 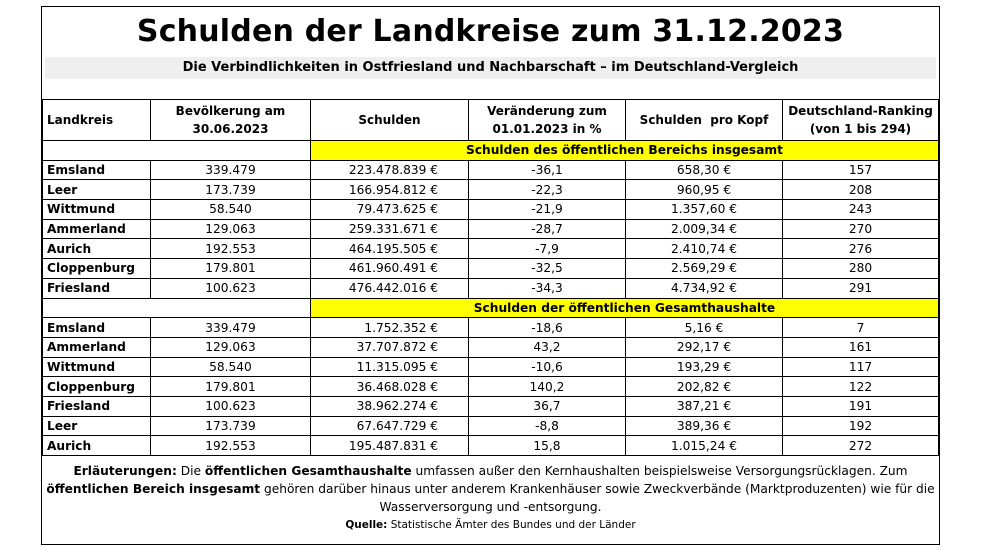 What do you see at coordinates (176, 308) in the screenshot?
I see `section2-blank` at bounding box center [176, 308].